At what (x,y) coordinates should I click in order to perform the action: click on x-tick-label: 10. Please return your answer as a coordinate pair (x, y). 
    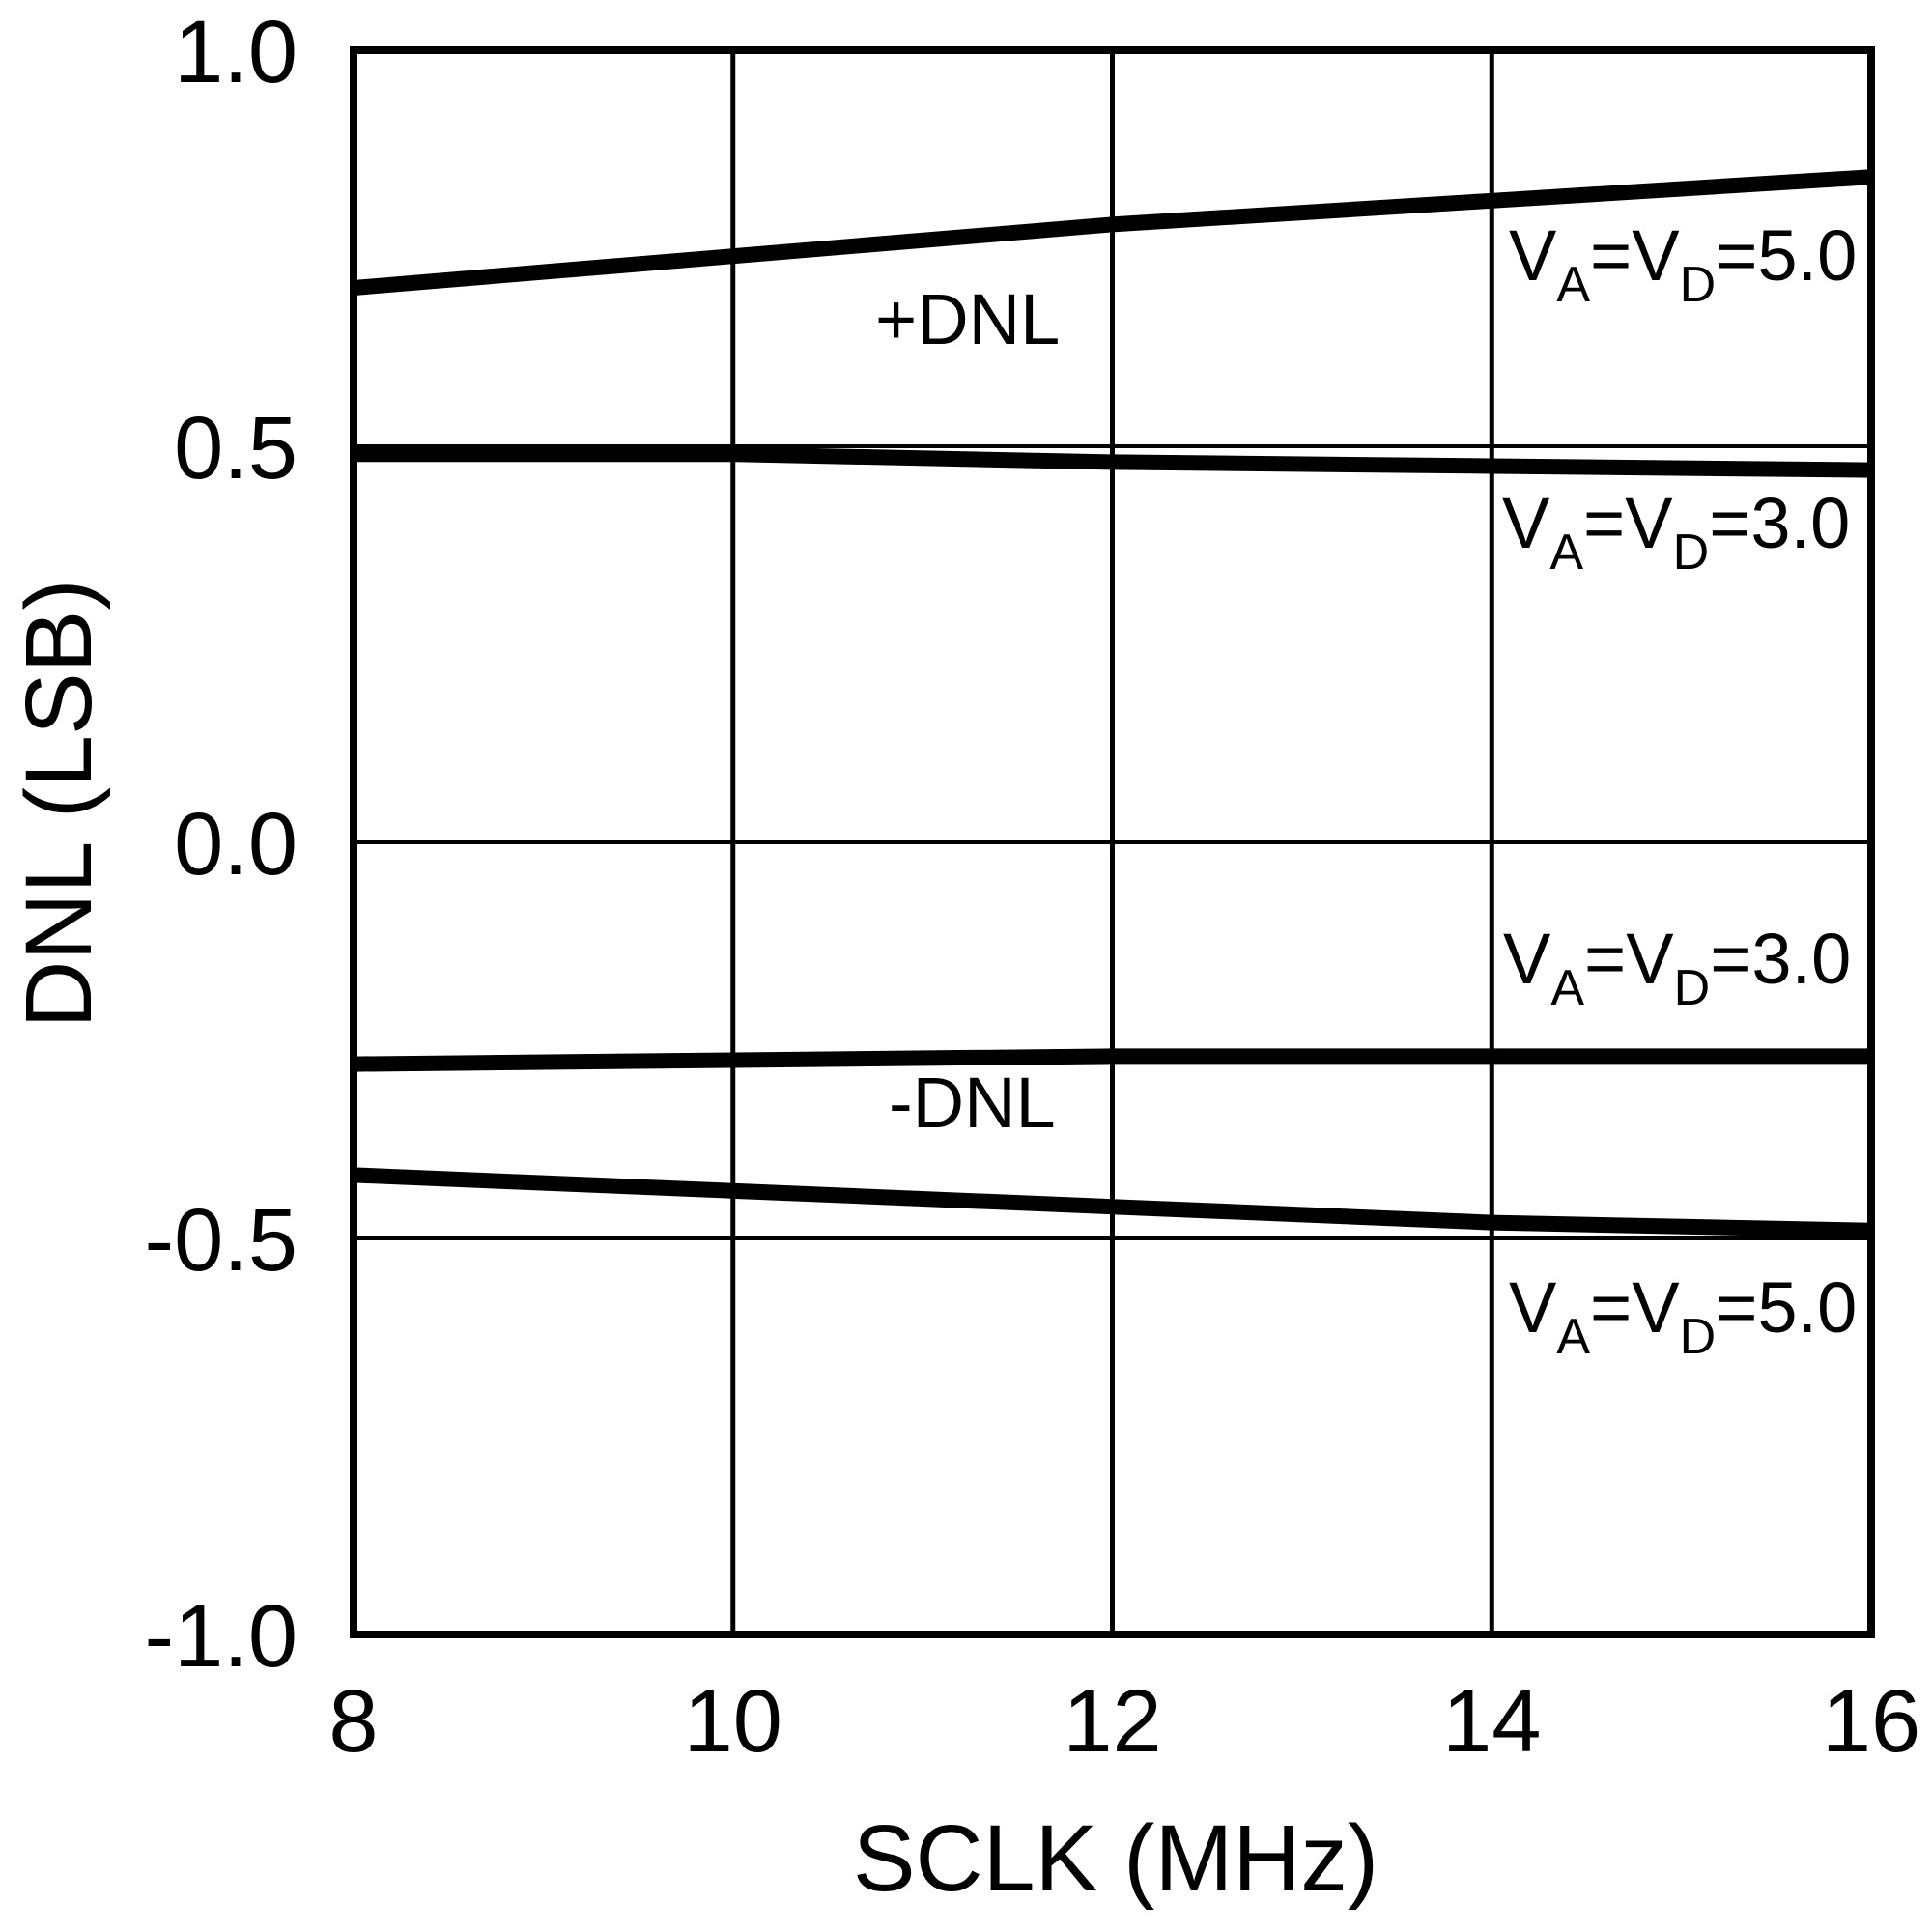
    Looking at the image, I should click on (733, 1721).